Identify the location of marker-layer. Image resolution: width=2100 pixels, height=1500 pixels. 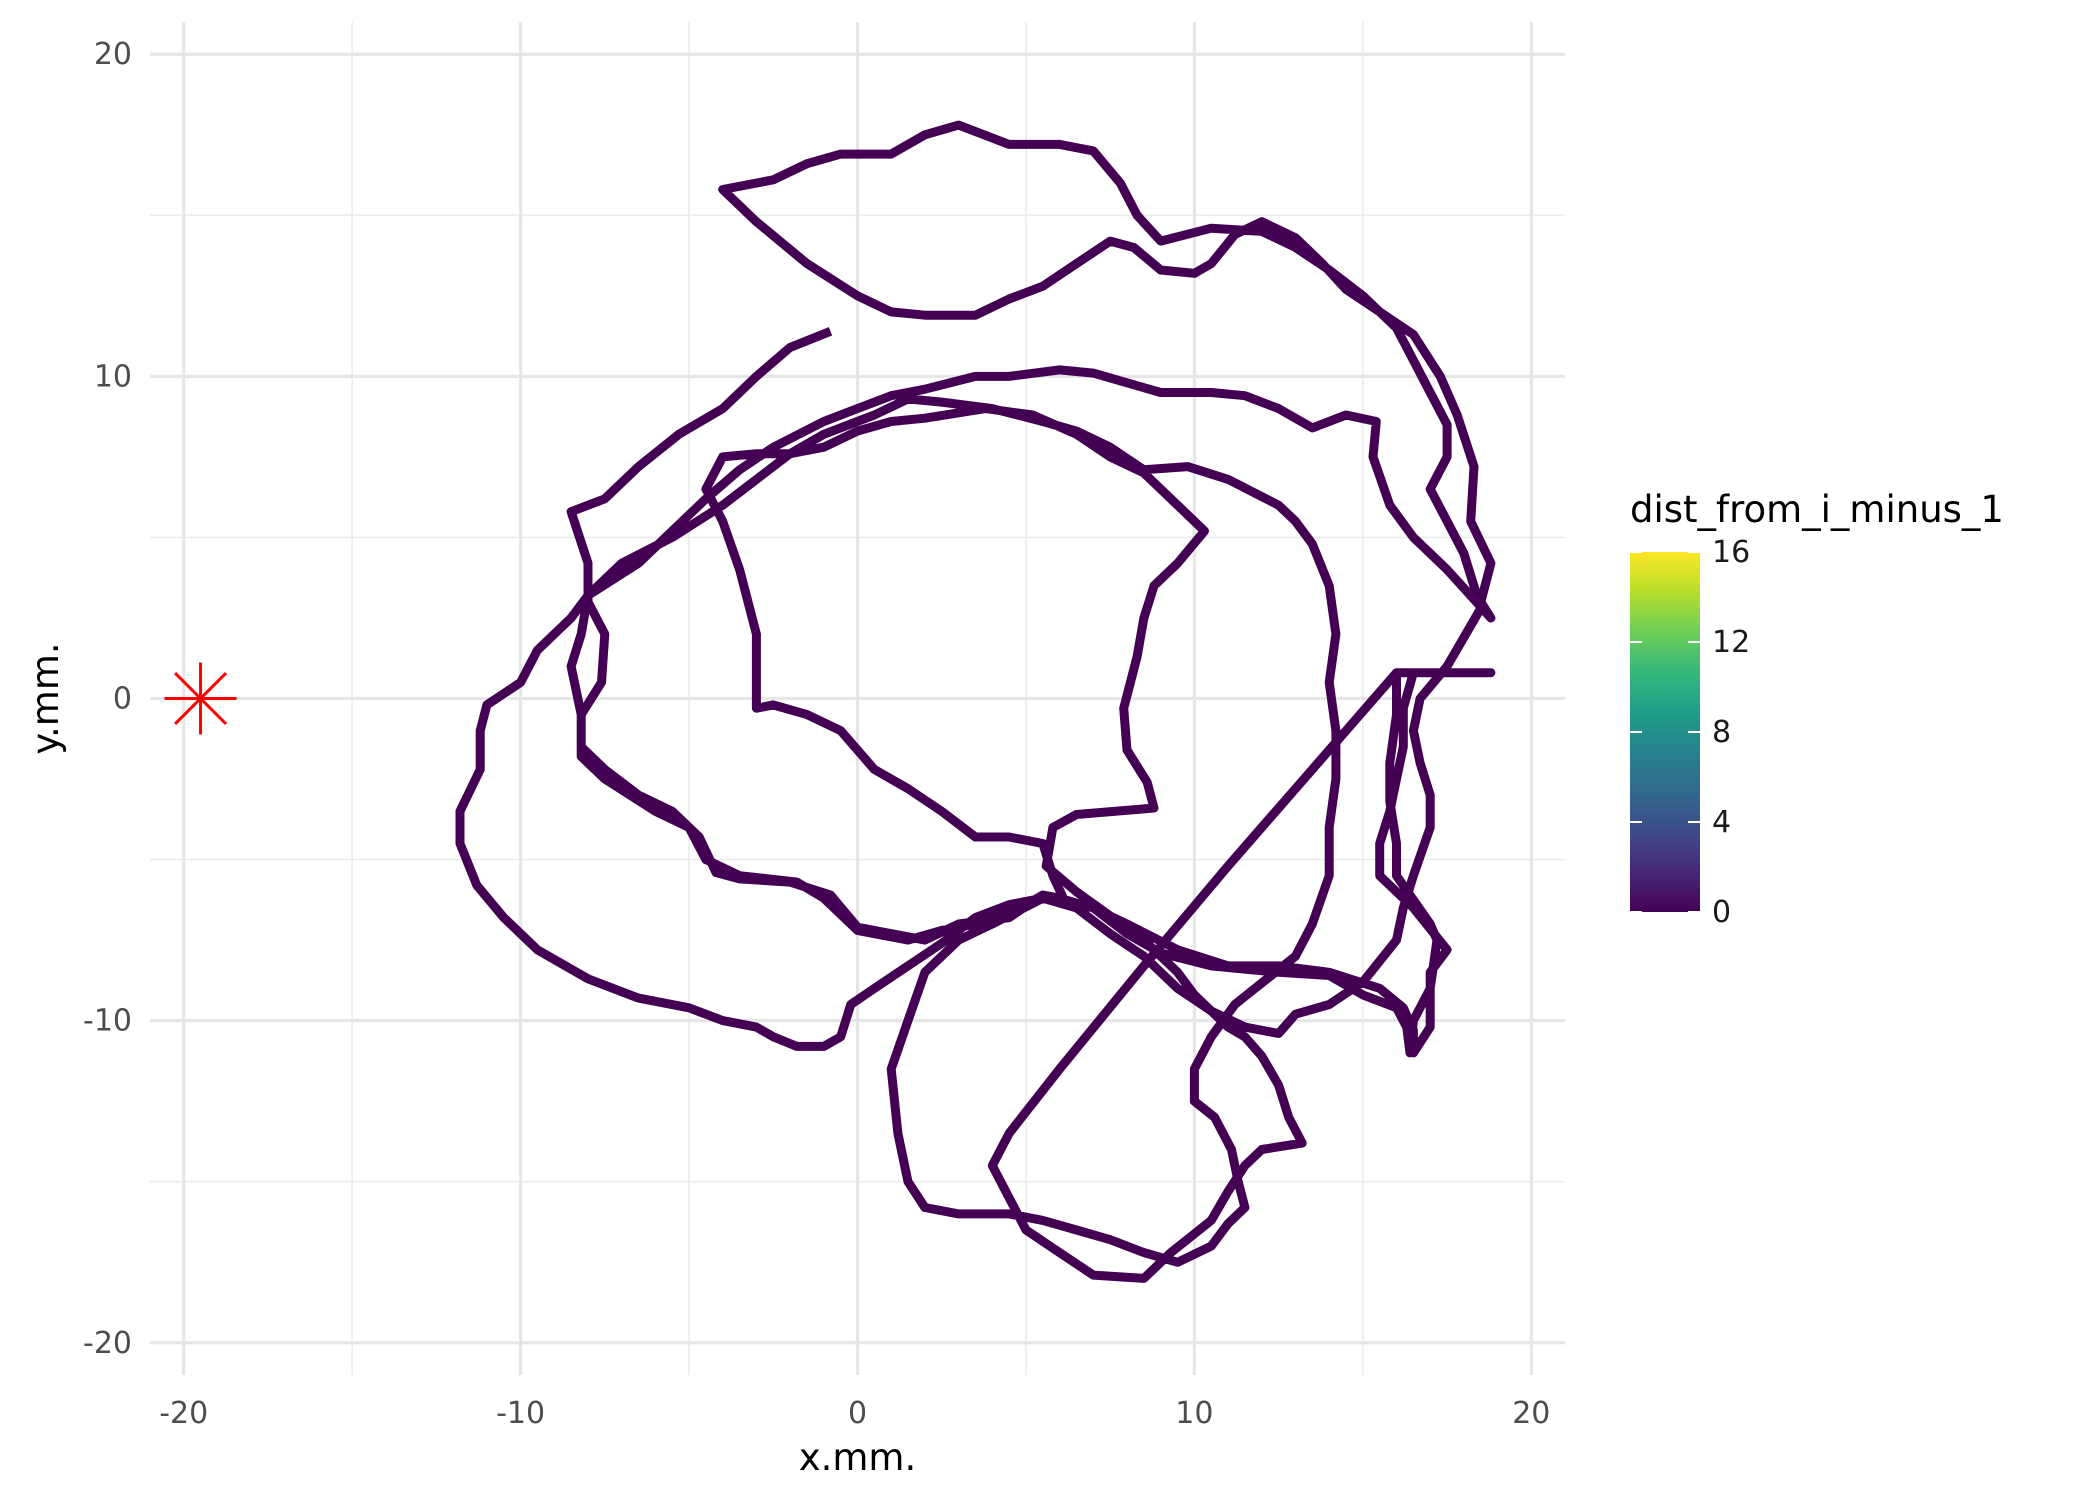
(200, 698).